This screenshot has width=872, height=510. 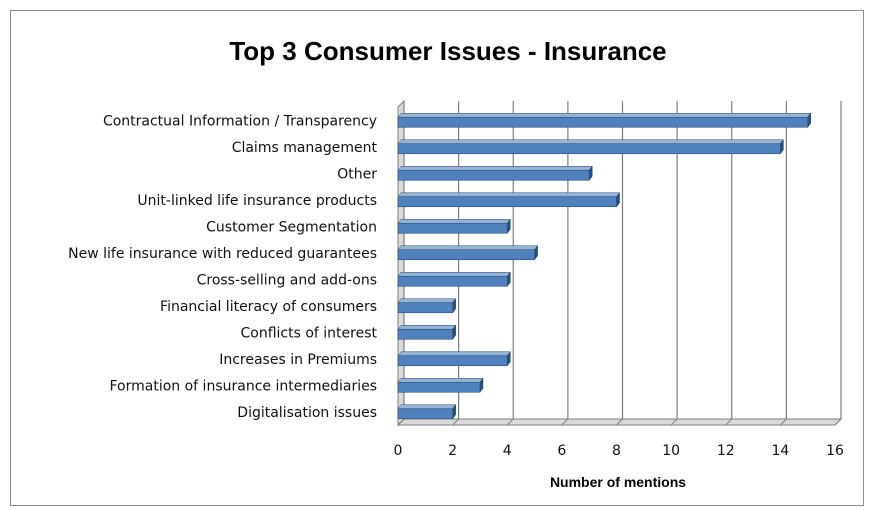 I want to click on chart-title: Top 3 Consumer Issues - Insurance, so click(x=447, y=51).